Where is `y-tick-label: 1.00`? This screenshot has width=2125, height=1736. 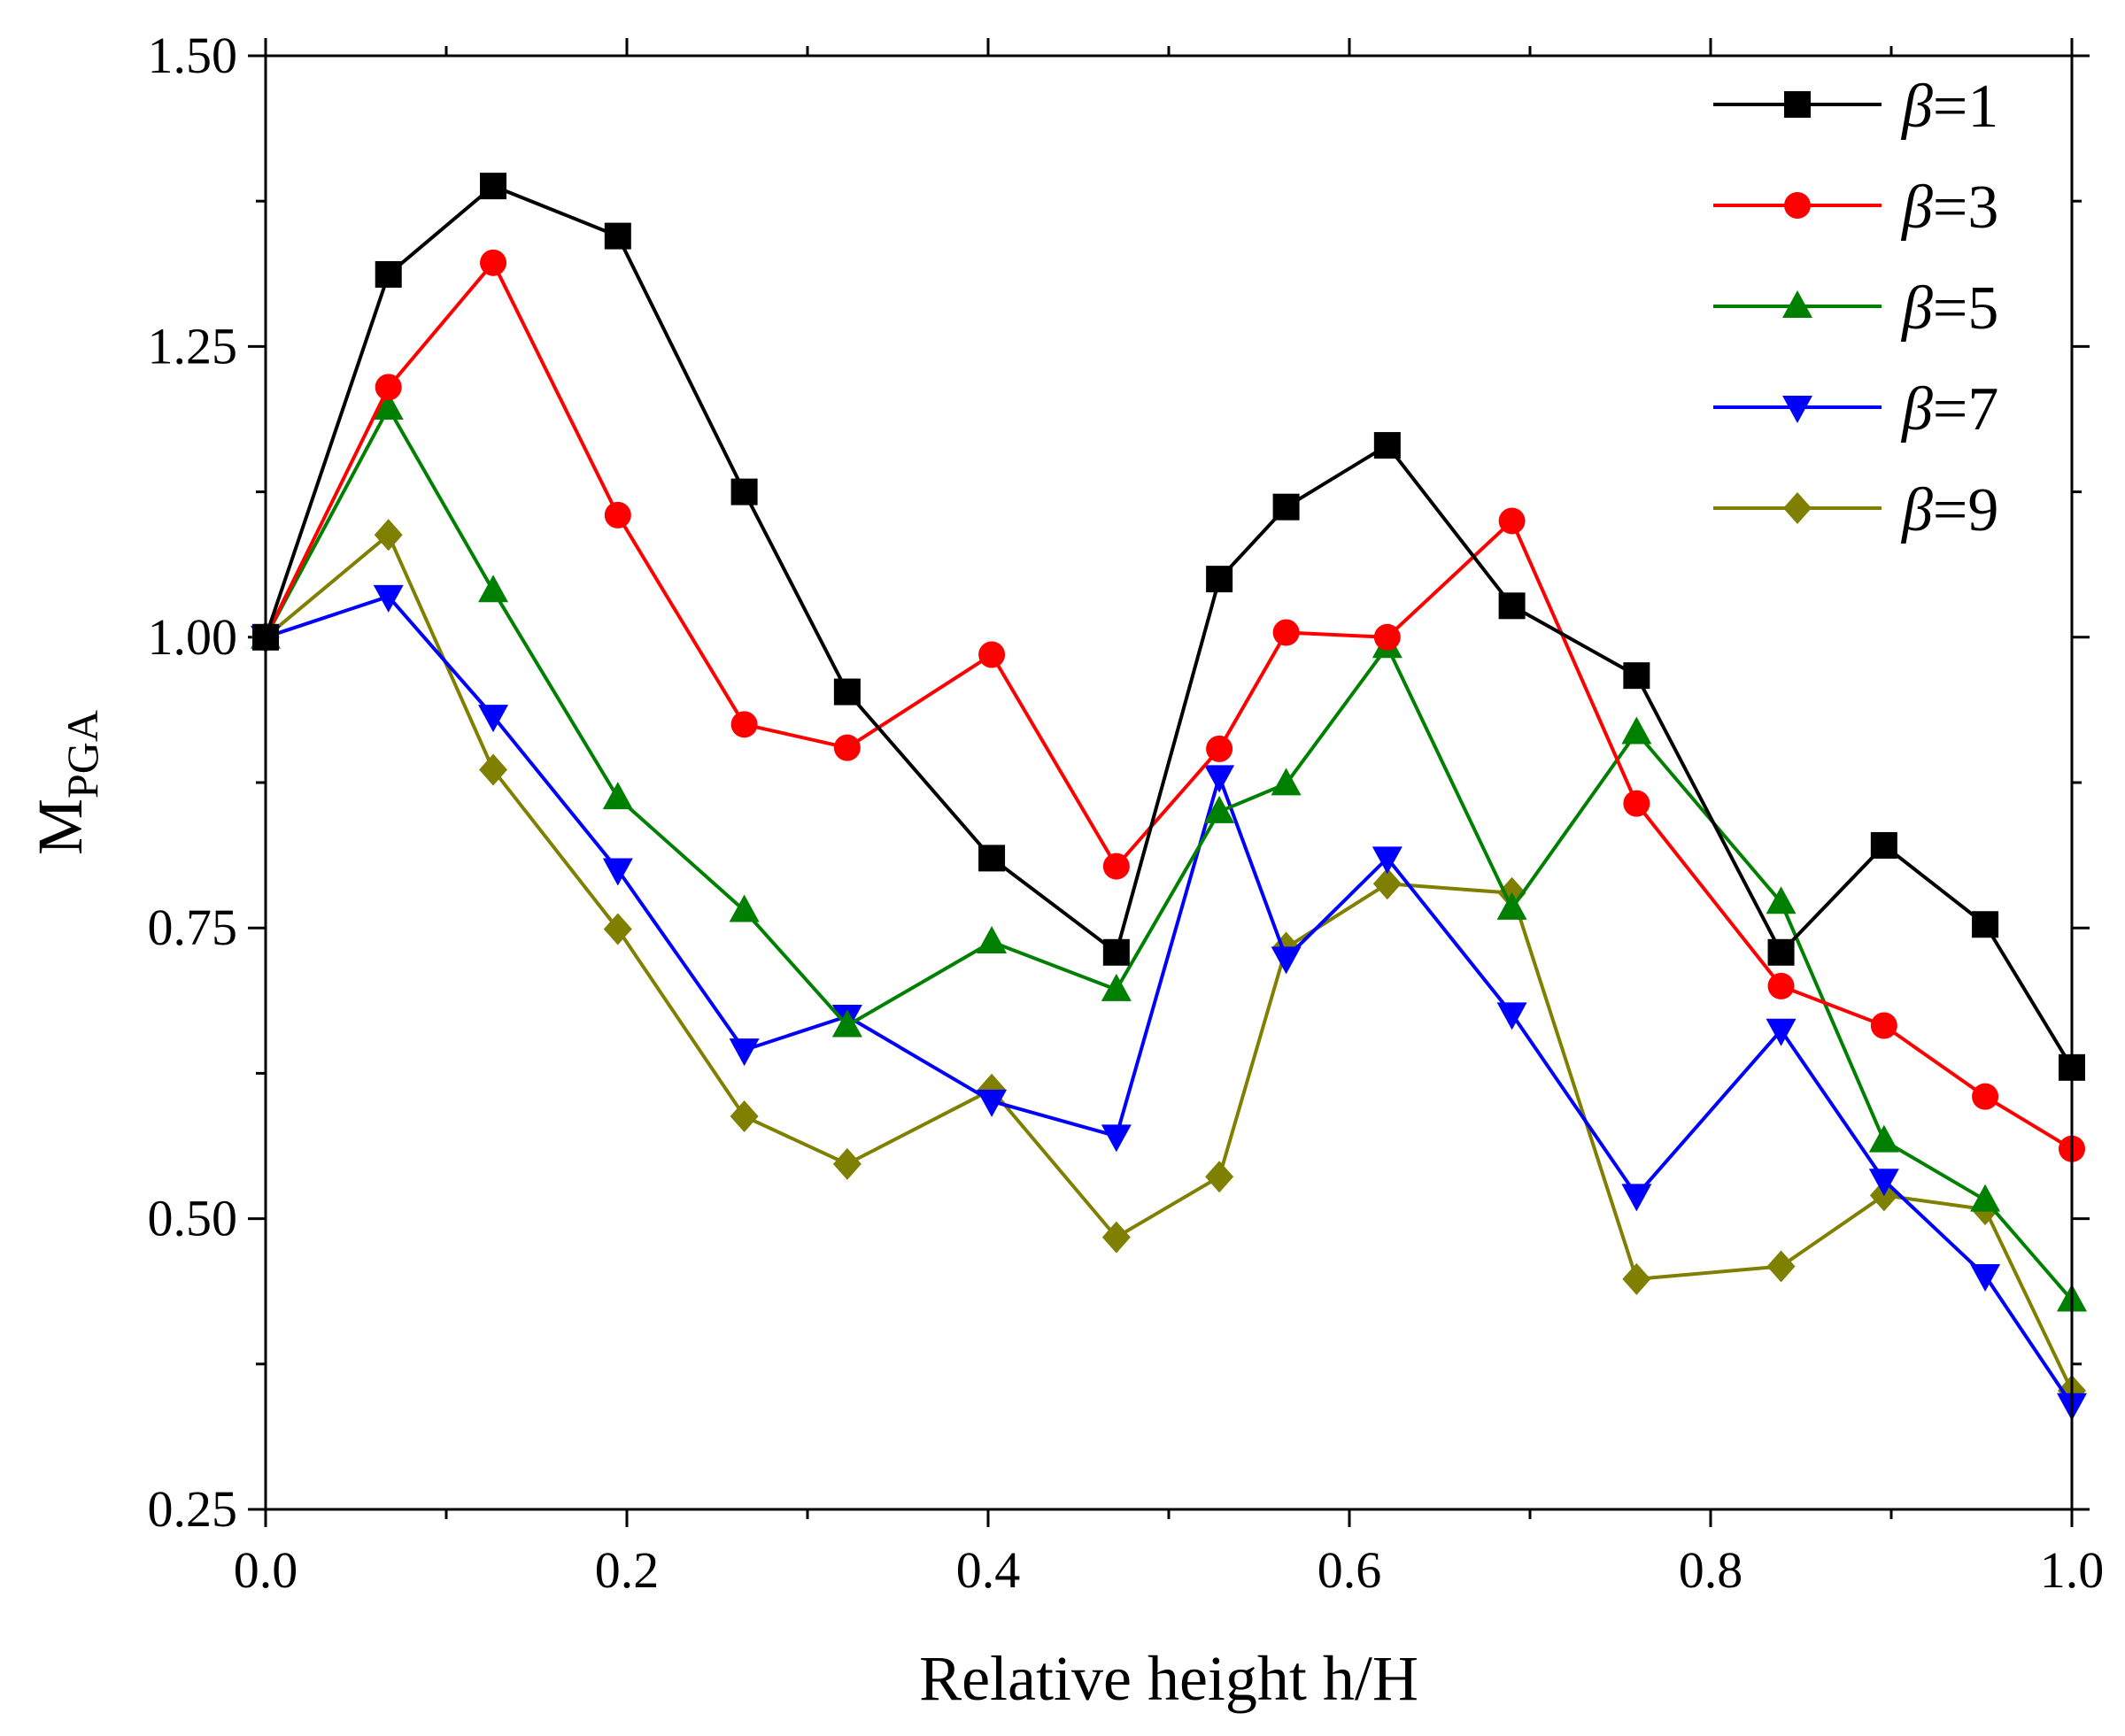 y-tick-label: 1.00 is located at coordinates (193, 637).